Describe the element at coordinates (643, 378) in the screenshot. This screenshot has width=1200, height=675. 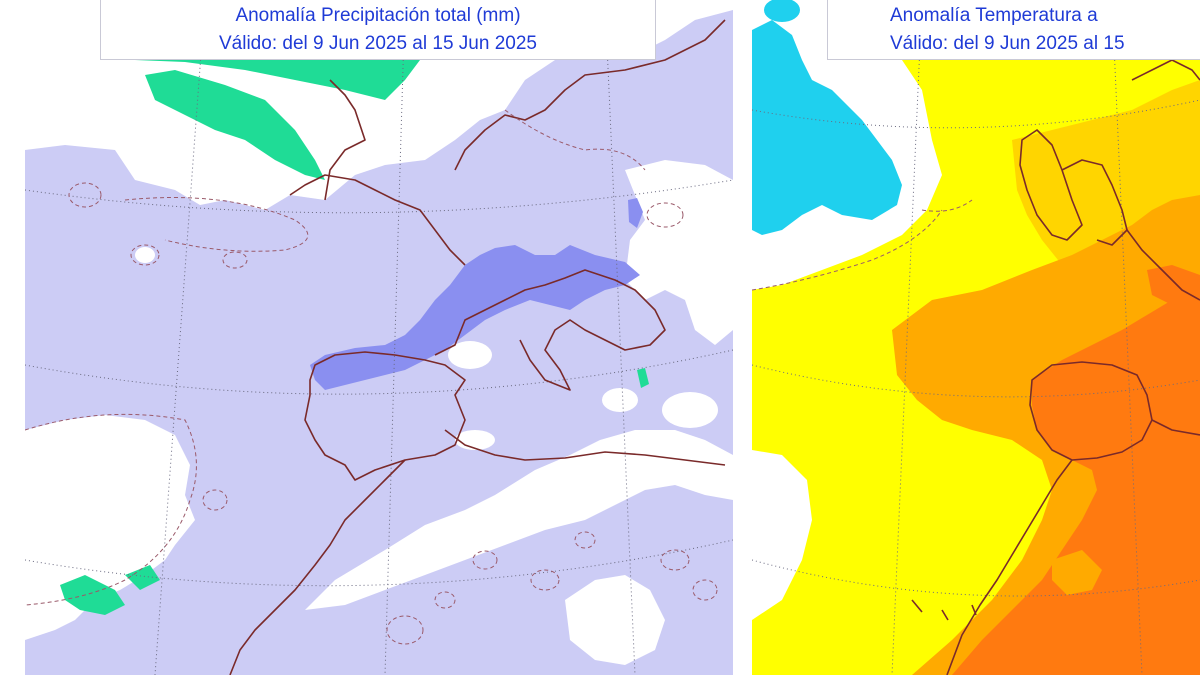
I see `precip-dry-spot` at that location.